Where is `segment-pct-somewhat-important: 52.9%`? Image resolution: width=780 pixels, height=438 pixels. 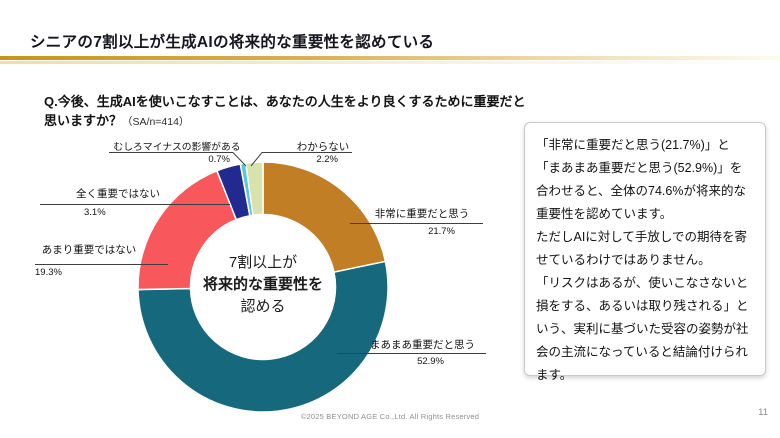 segment-pct-somewhat-important: 52.9% is located at coordinates (430, 361).